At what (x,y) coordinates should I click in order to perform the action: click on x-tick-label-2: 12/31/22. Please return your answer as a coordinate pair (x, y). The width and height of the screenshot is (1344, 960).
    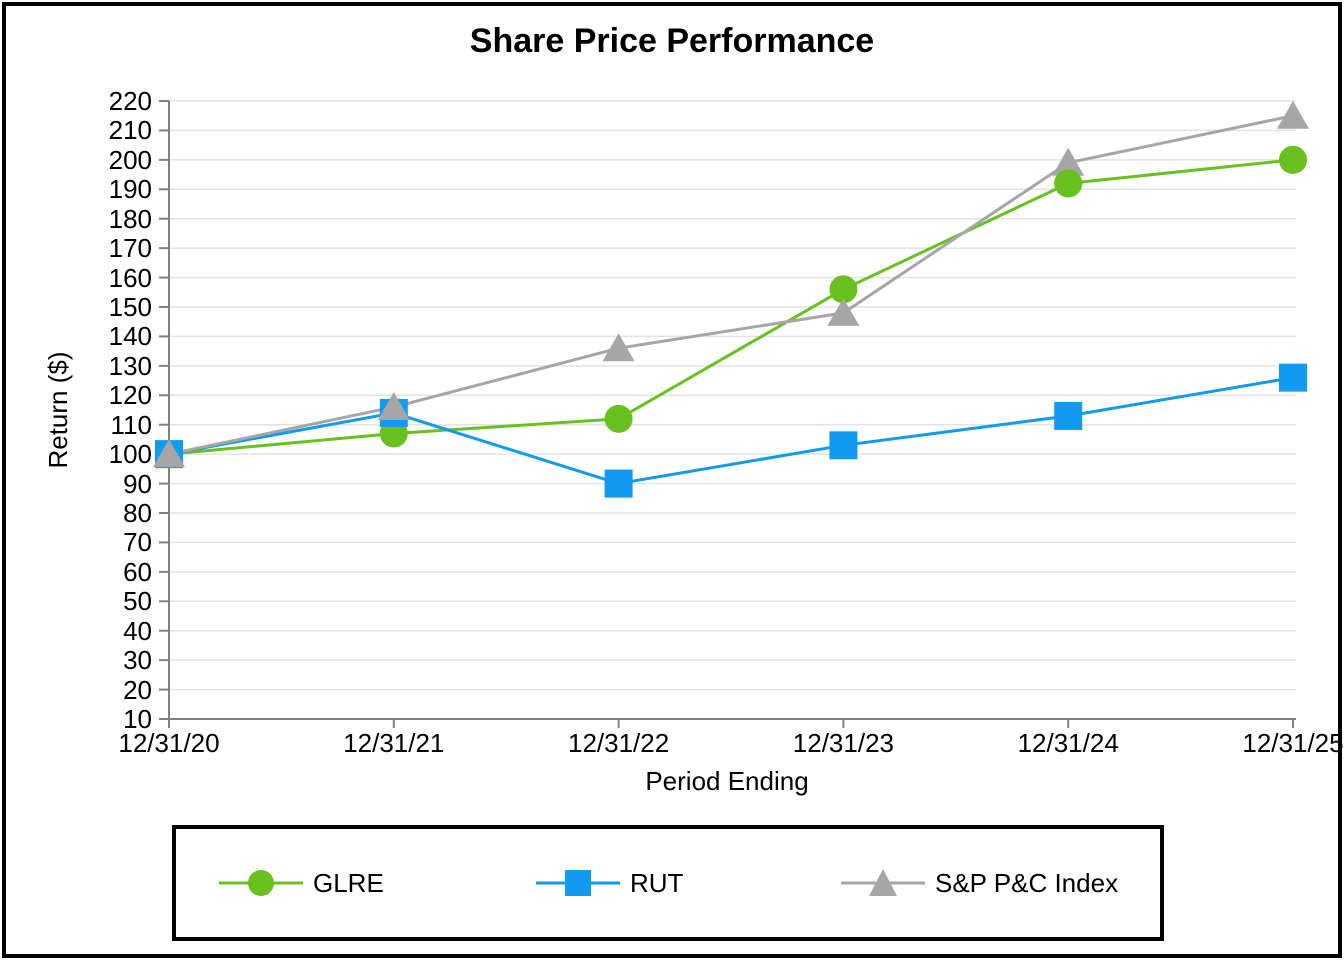
    Looking at the image, I should click on (618, 743).